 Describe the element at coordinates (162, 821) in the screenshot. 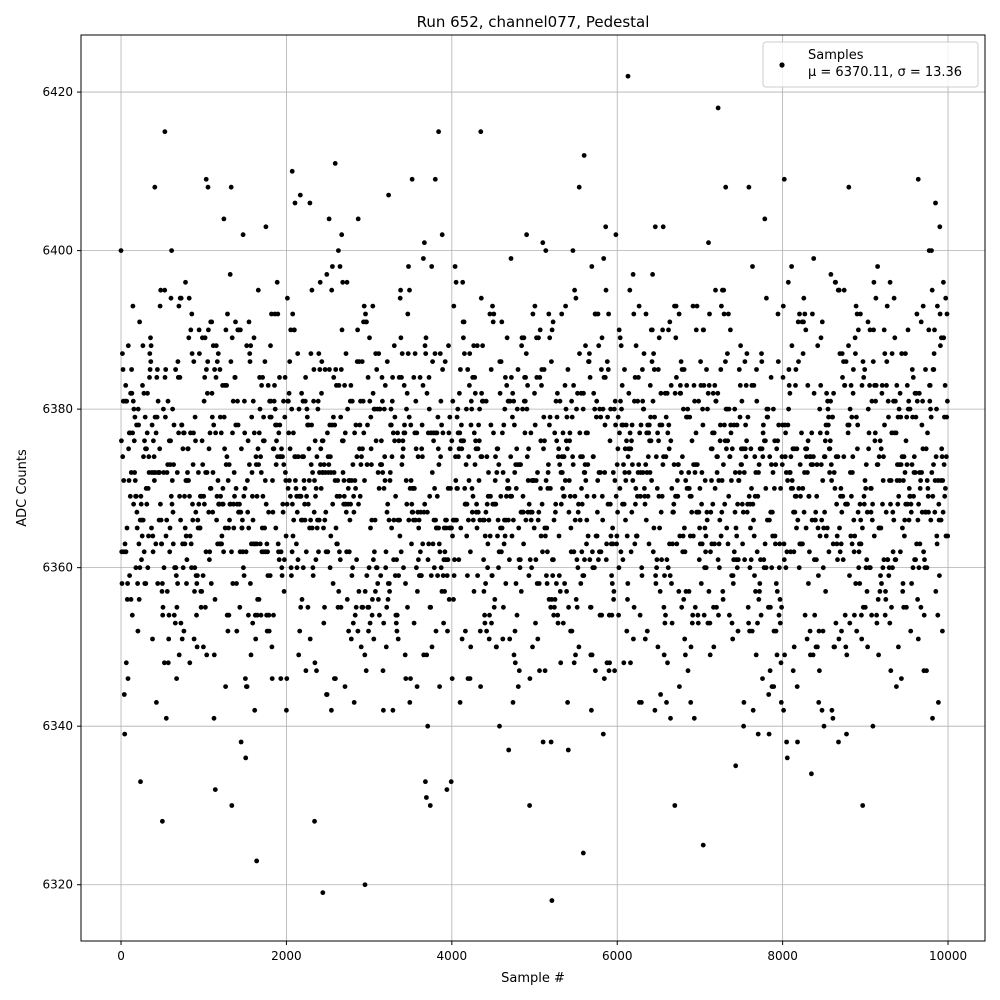

I see `outlier-point` at that location.